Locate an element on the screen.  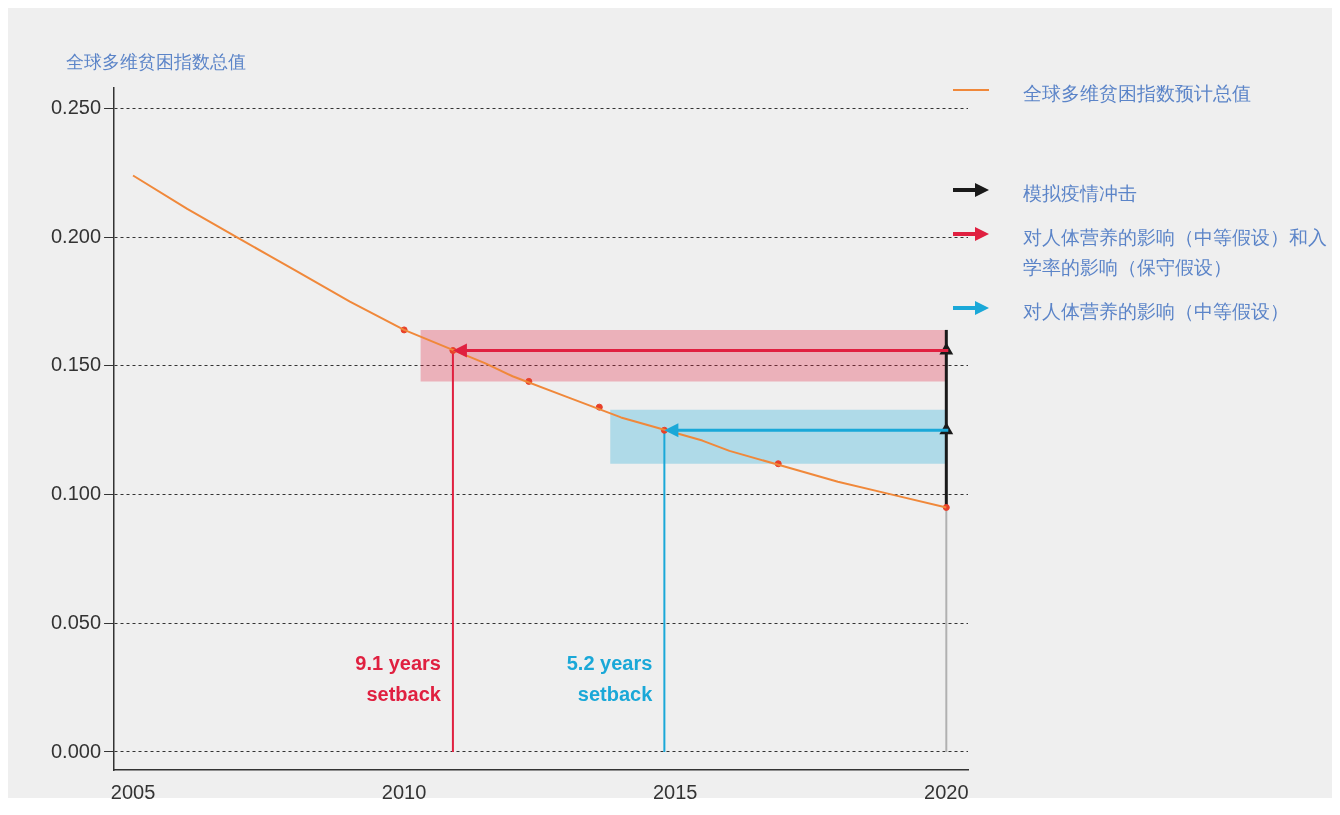
x-tick-label: 2015 is located at coordinates (675, 791).